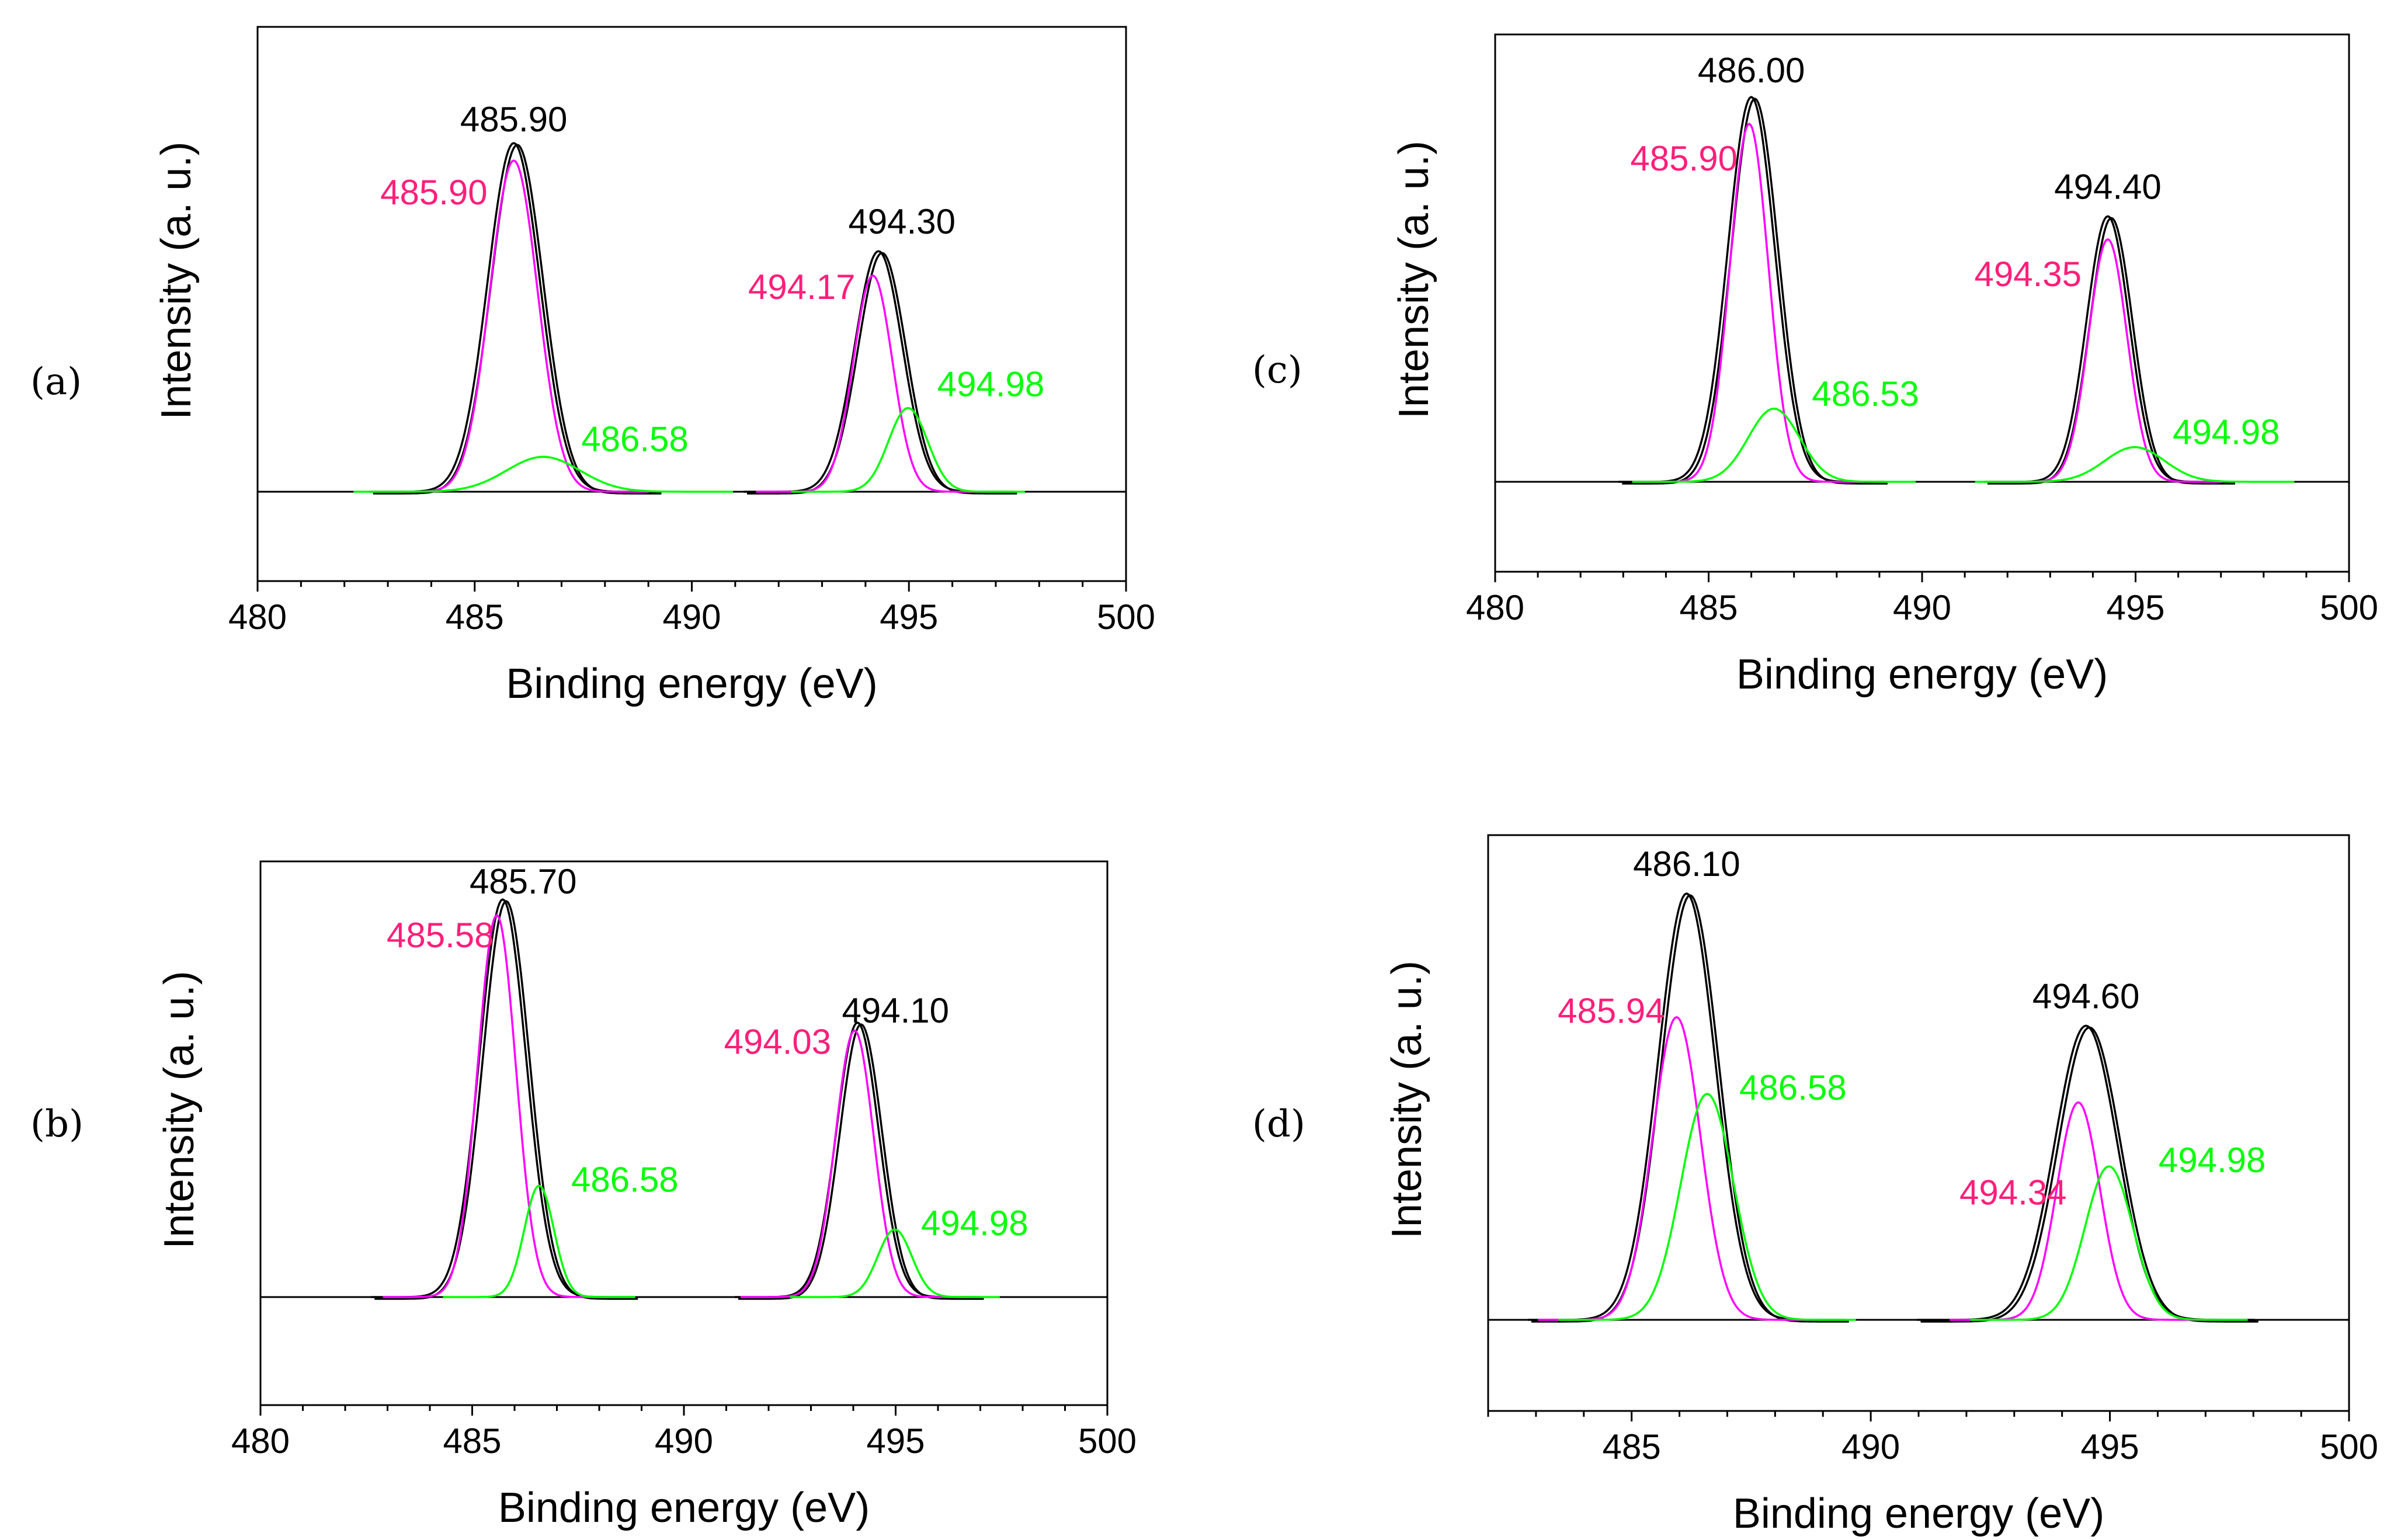 The height and width of the screenshot is (1540, 2394). What do you see at coordinates (802, 287) in the screenshot?
I see `component-1-peak-label: 494.17` at bounding box center [802, 287].